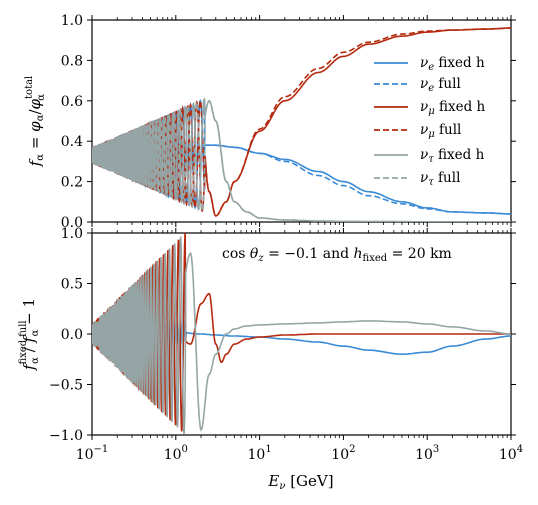  I want to click on y-tick-label-top-1: 0.2, so click(72, 183).